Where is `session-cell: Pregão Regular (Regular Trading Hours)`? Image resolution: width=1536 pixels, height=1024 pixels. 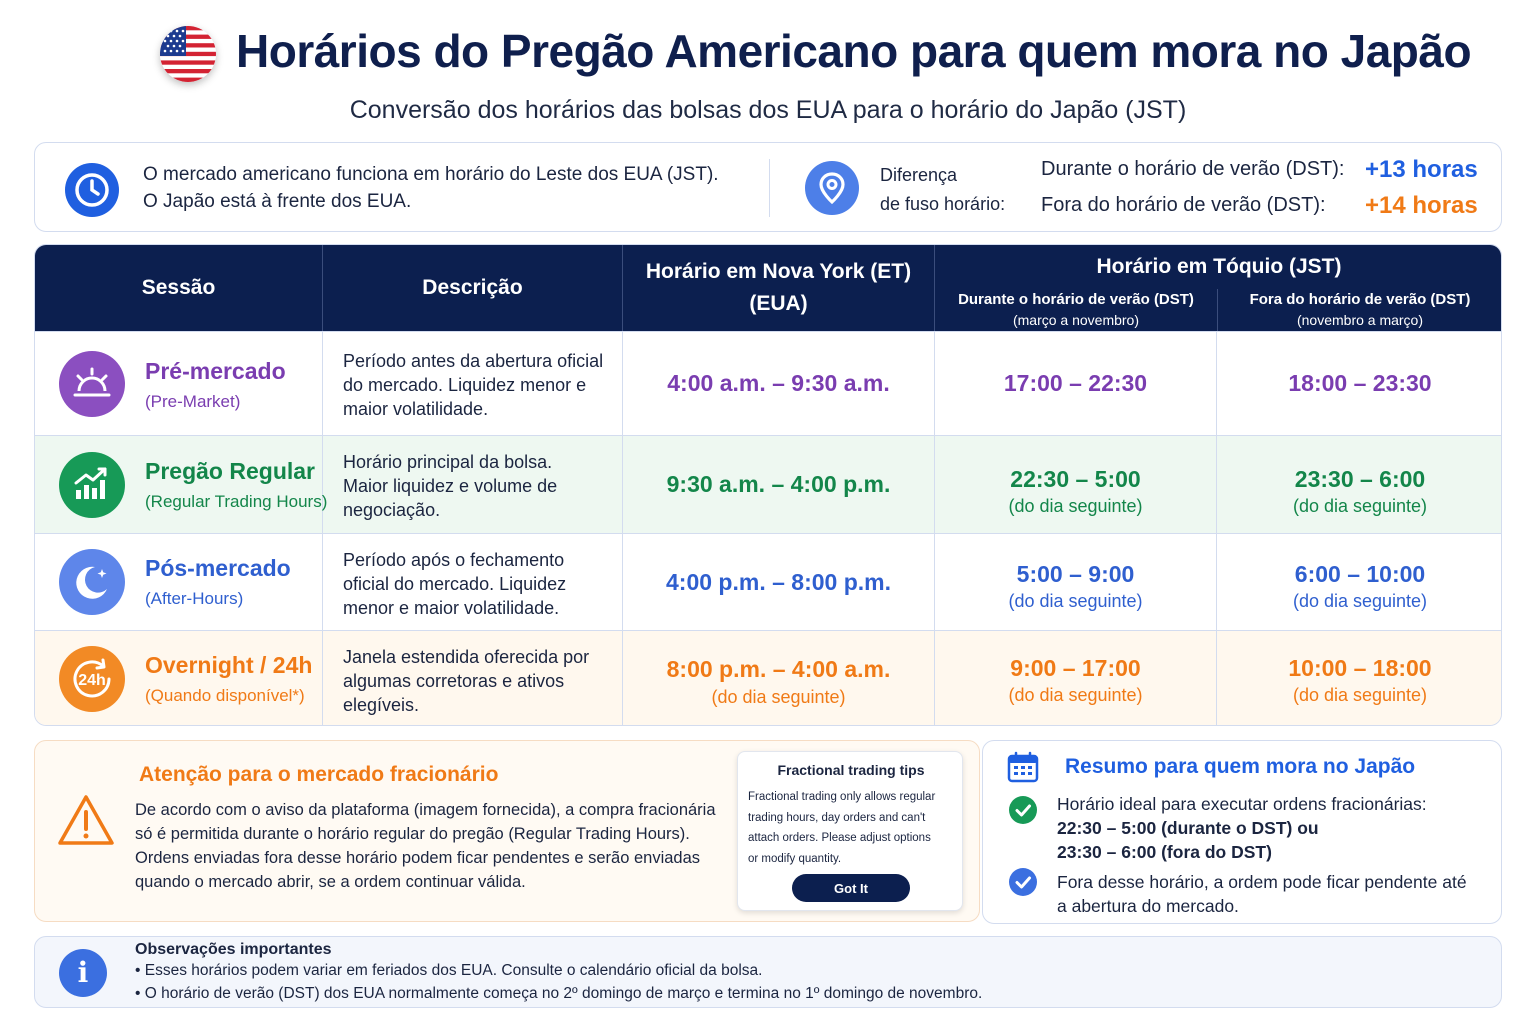
session-cell: Pregão Regular (Regular Trading Hours) is located at coordinates (181, 484).